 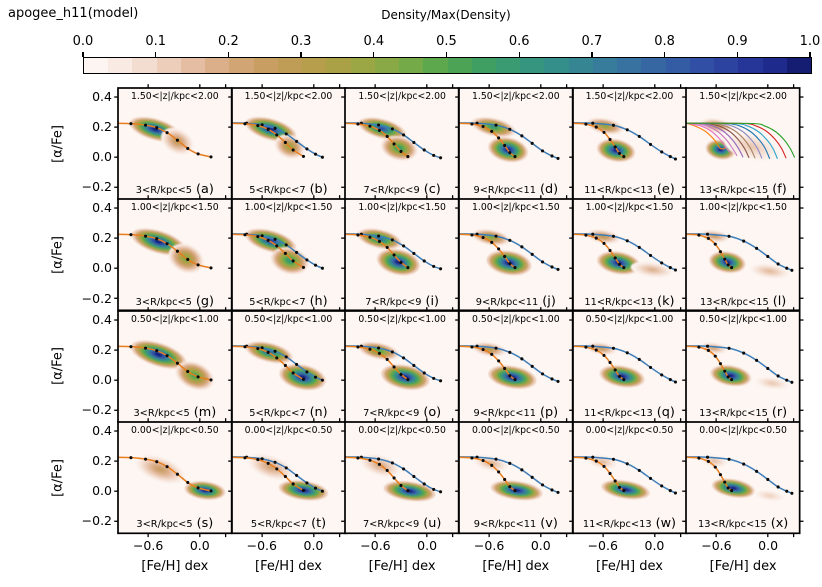 I want to click on panel-letter: (a), so click(x=205, y=190).